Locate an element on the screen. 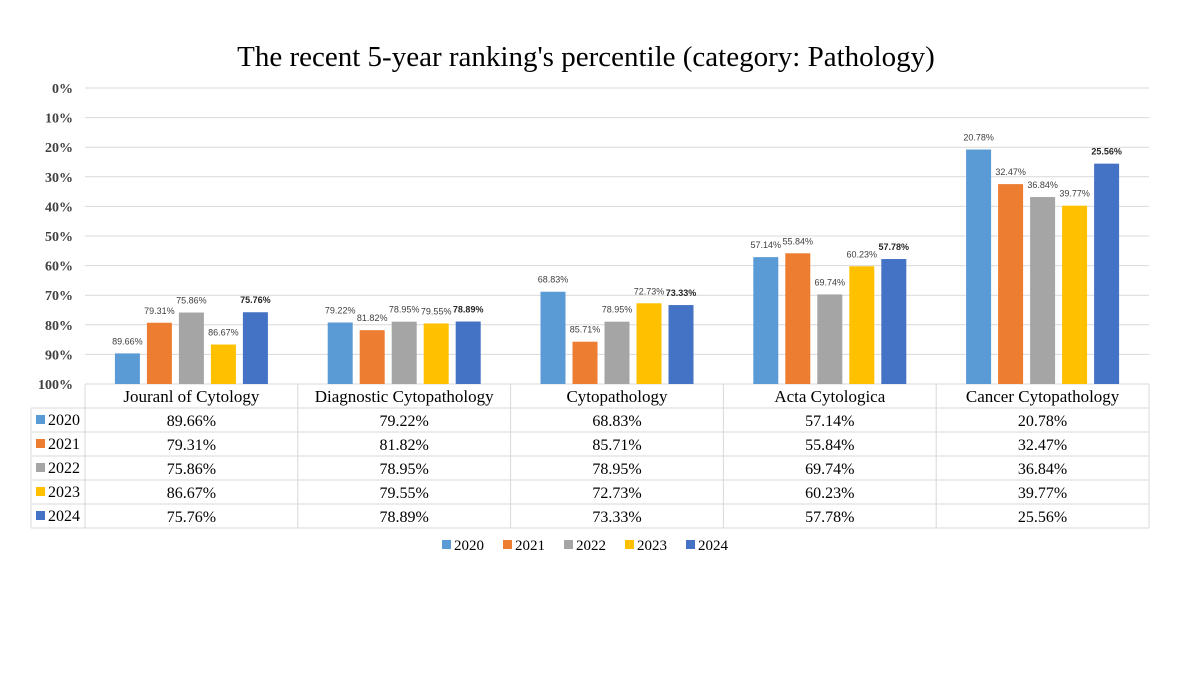 The height and width of the screenshot is (675, 1200). bar-2020-cytopathology is located at coordinates (553, 337).